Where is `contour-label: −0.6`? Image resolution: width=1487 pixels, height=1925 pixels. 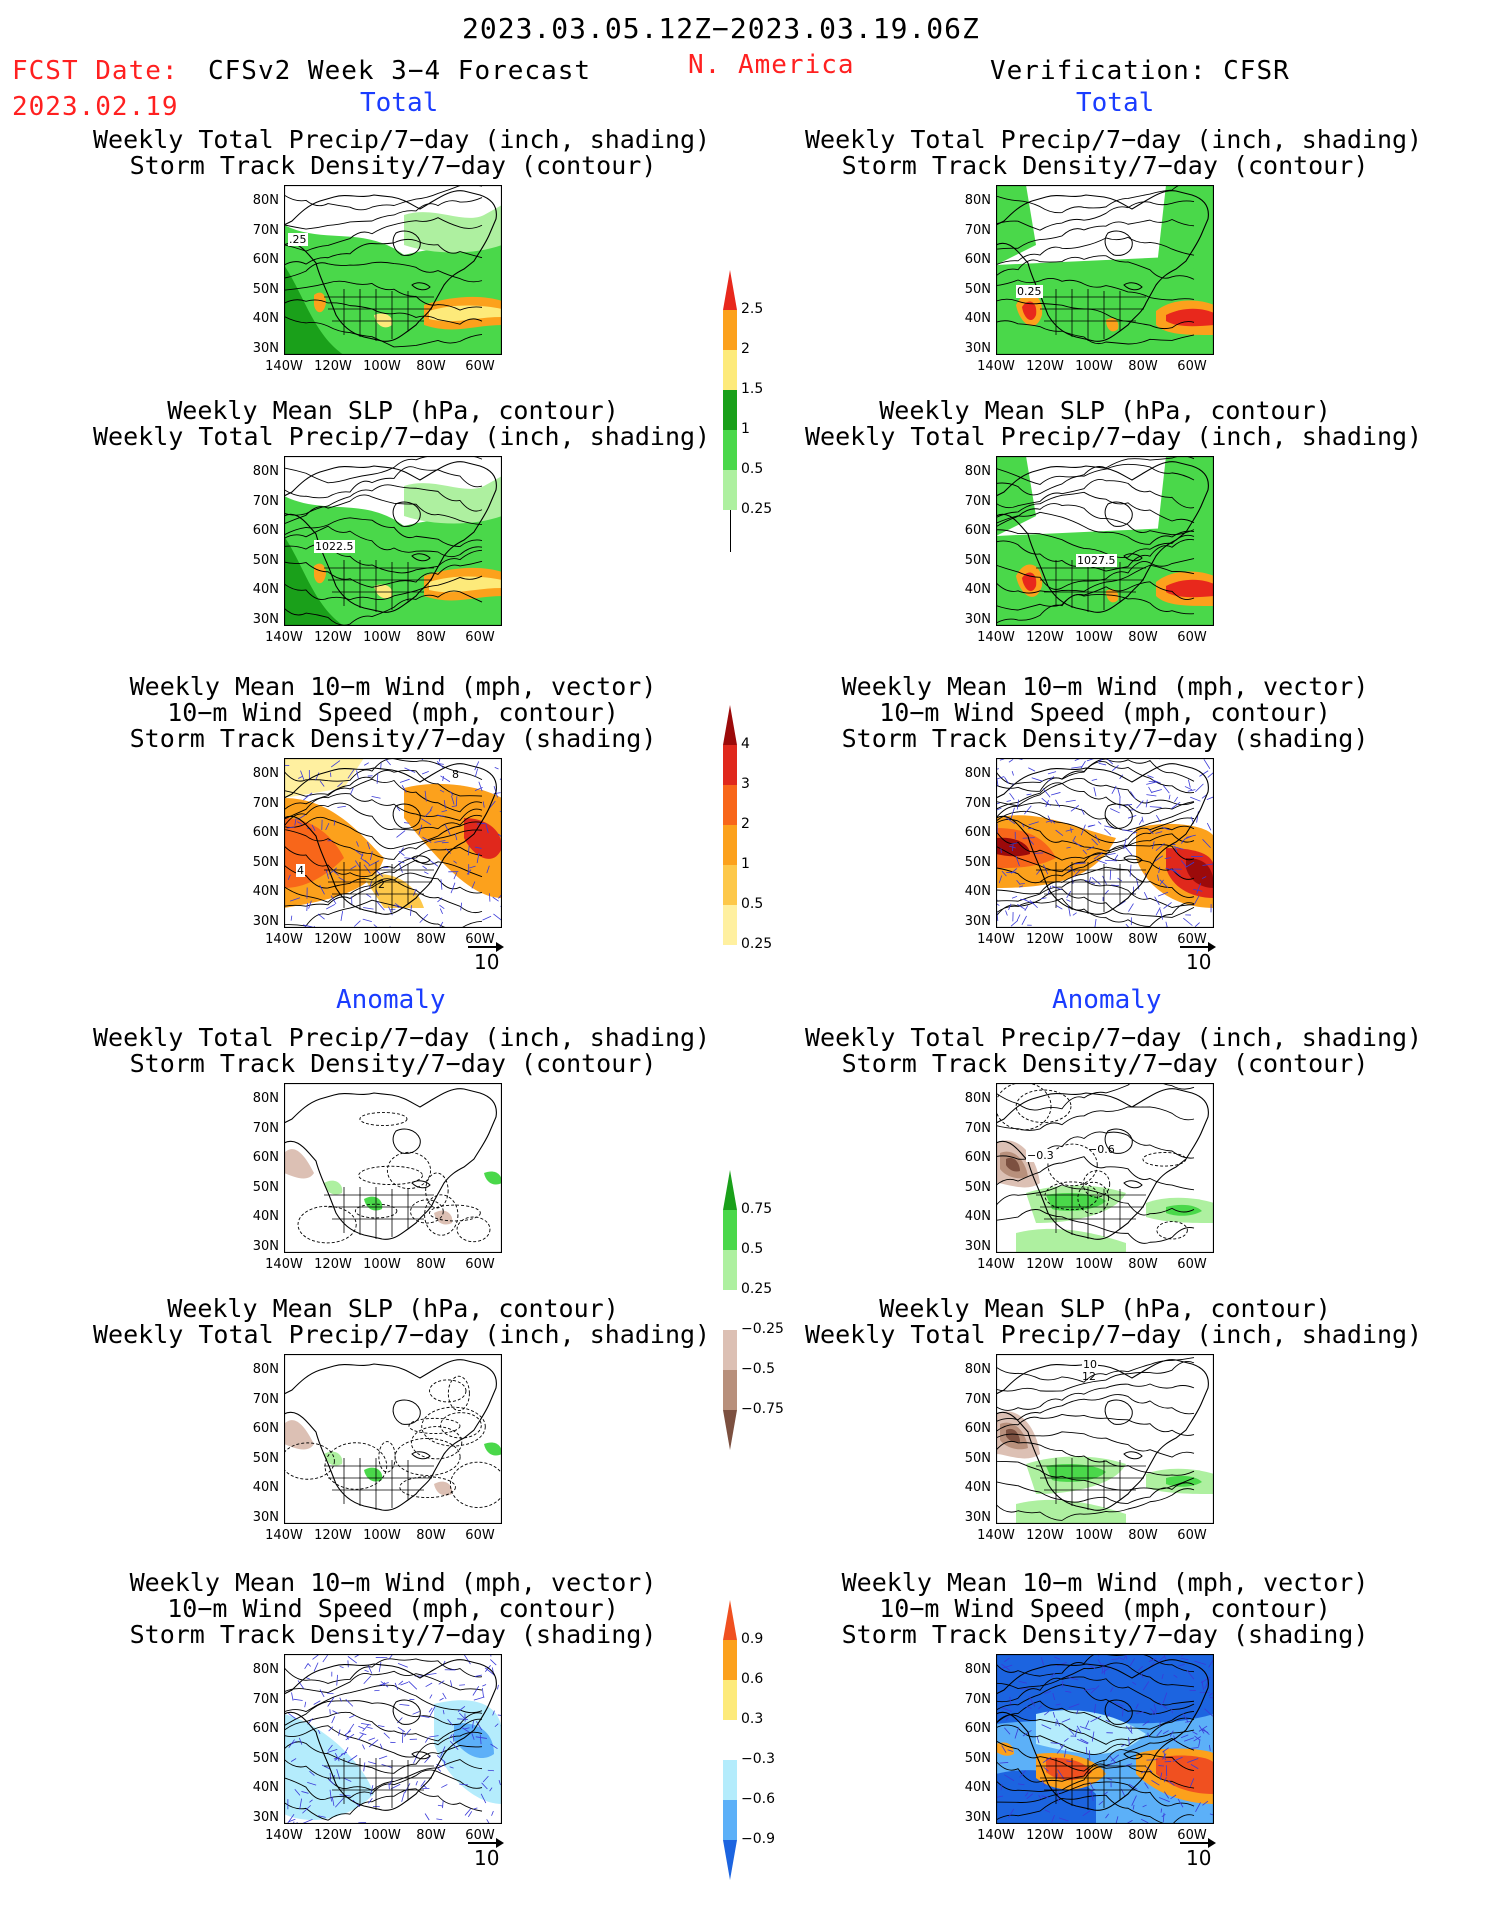
contour-label: −0.6 is located at coordinates (1101, 1149).